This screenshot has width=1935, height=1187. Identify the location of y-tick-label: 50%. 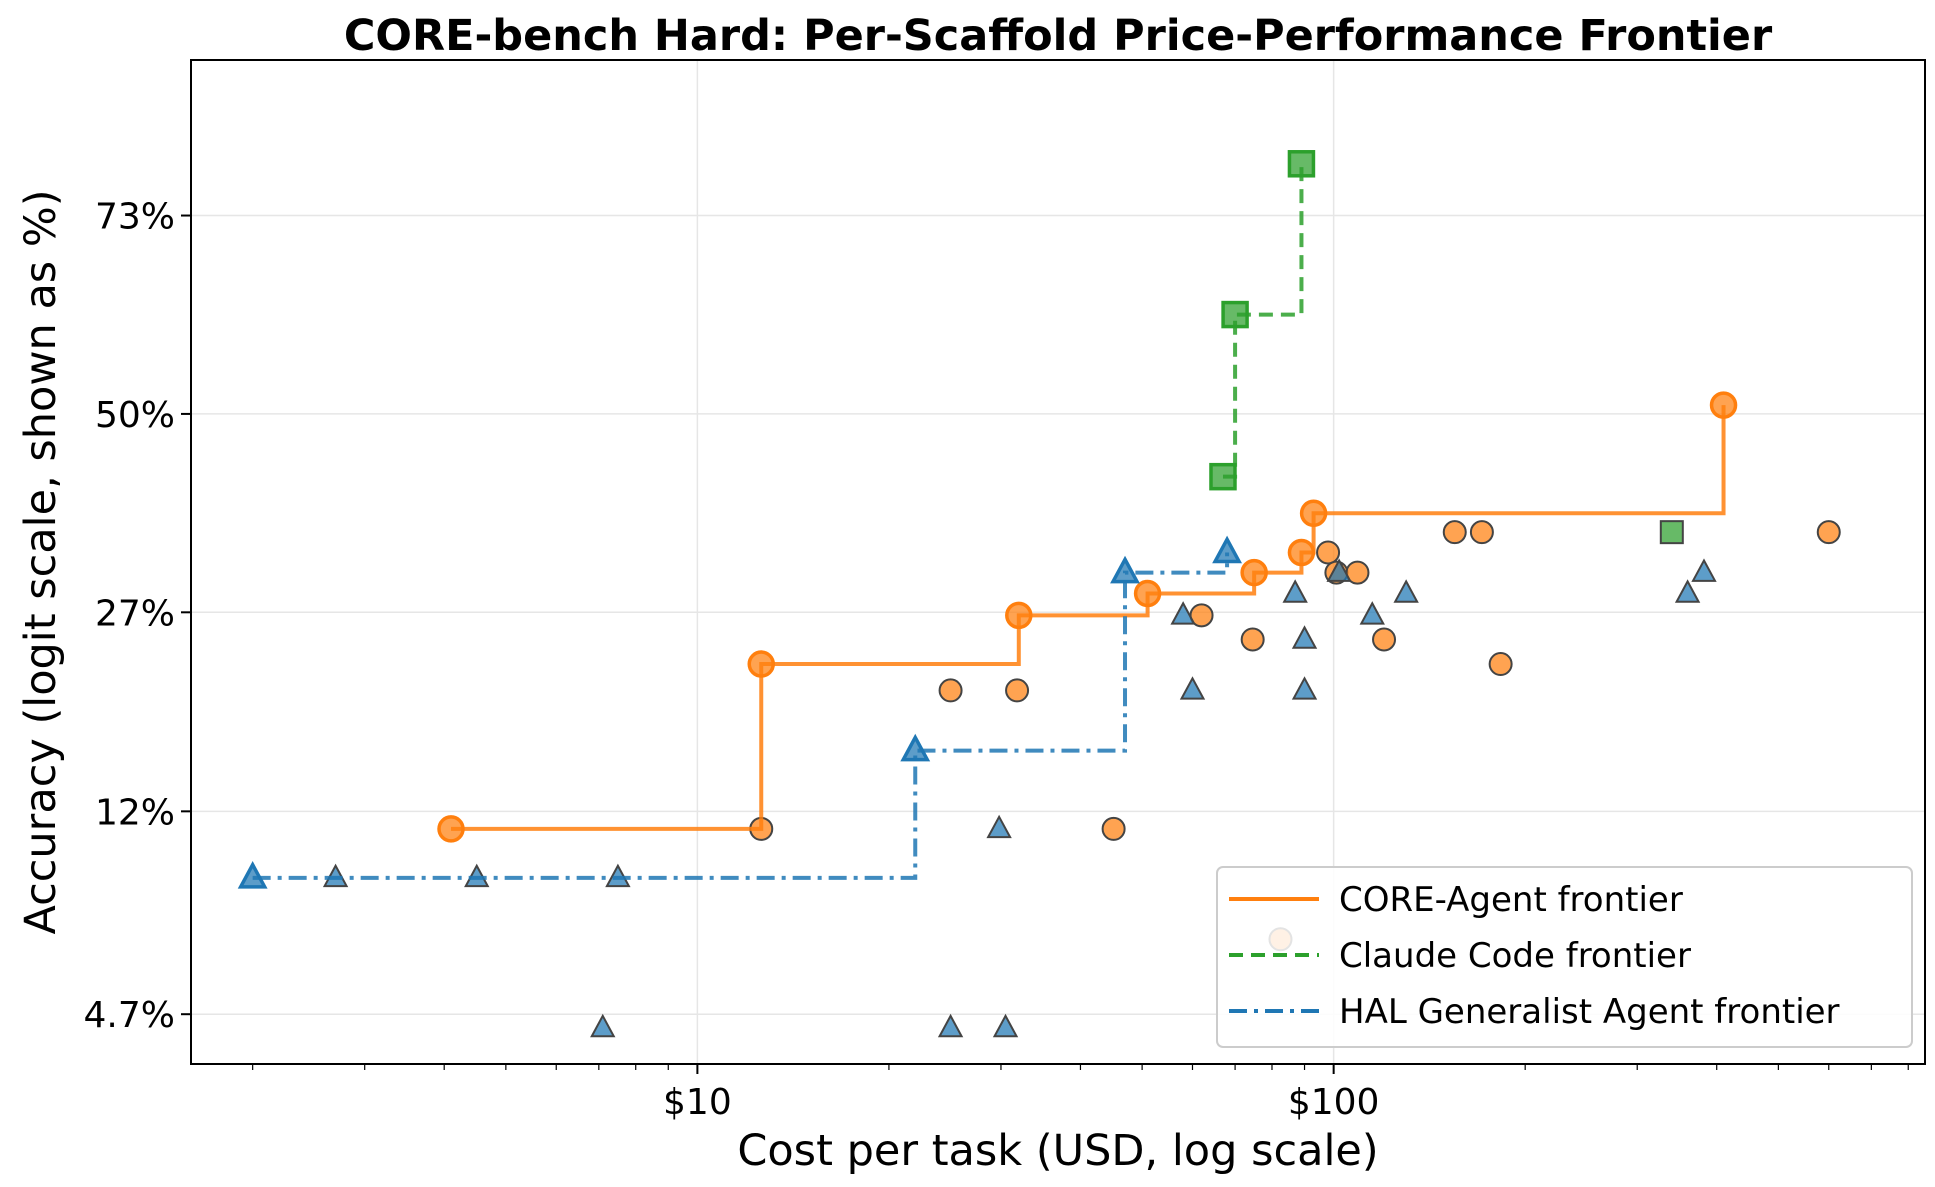
(135, 415).